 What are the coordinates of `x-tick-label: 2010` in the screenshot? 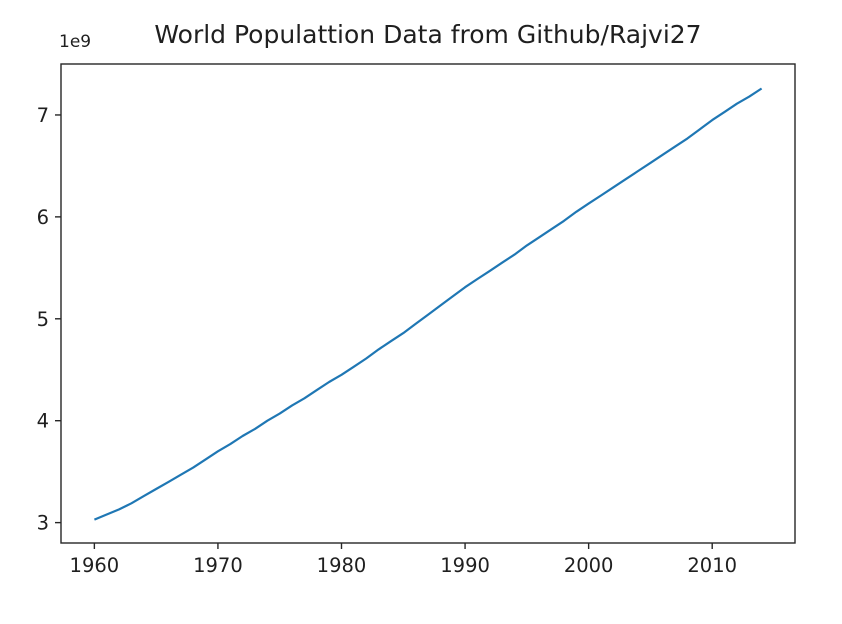 It's located at (712, 565).